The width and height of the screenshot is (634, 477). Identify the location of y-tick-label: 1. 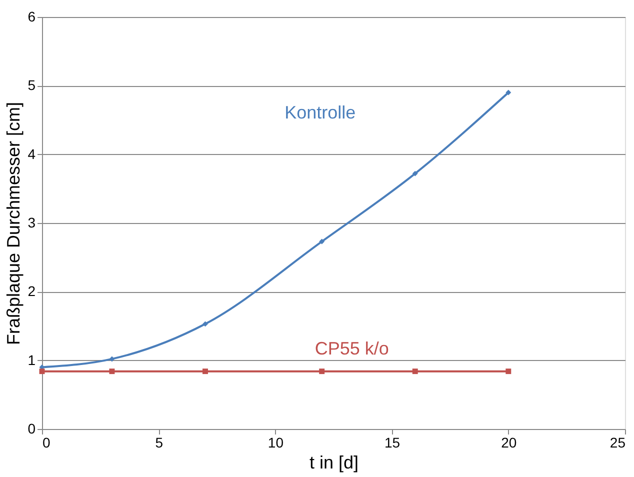
(32, 360).